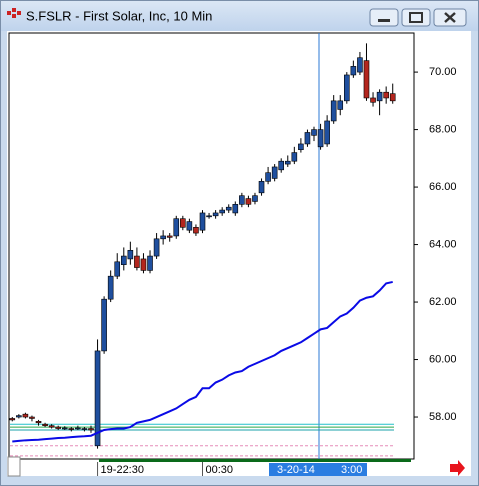  Describe the element at coordinates (443, 244) in the screenshot. I see `y-tick-label: 64.00` at that location.